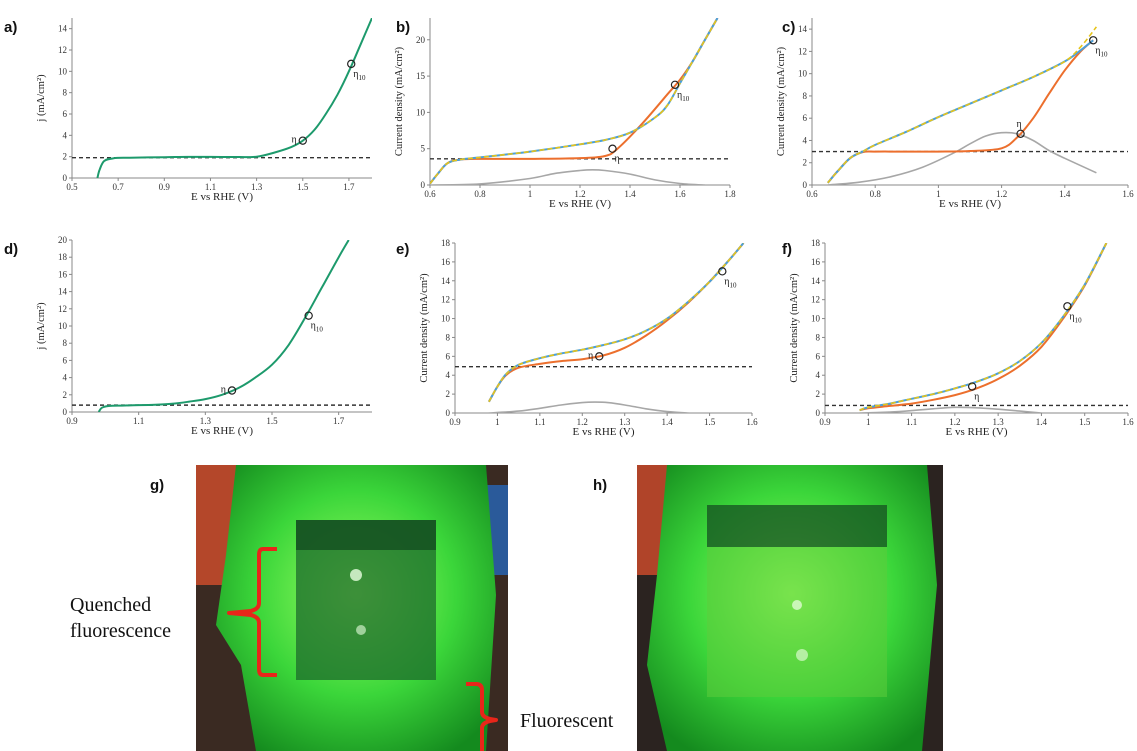  I want to click on quenched-fluorescence-label: Quenched fluorescence, so click(121, 618).